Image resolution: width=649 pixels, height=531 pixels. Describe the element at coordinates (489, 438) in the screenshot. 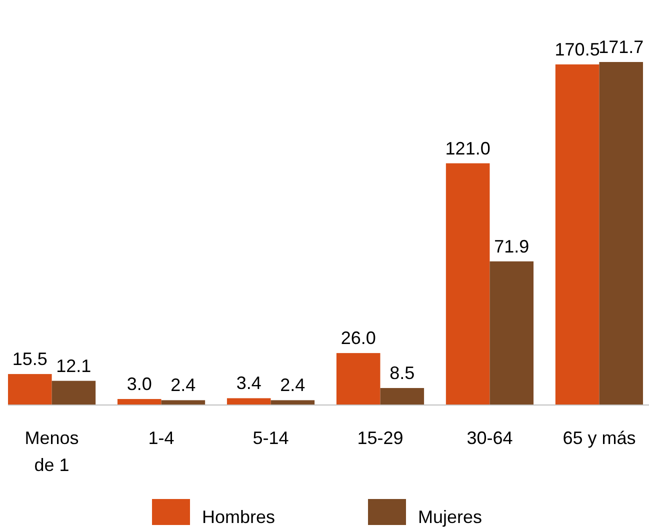

I see `x-tick-label: 30-64` at that location.